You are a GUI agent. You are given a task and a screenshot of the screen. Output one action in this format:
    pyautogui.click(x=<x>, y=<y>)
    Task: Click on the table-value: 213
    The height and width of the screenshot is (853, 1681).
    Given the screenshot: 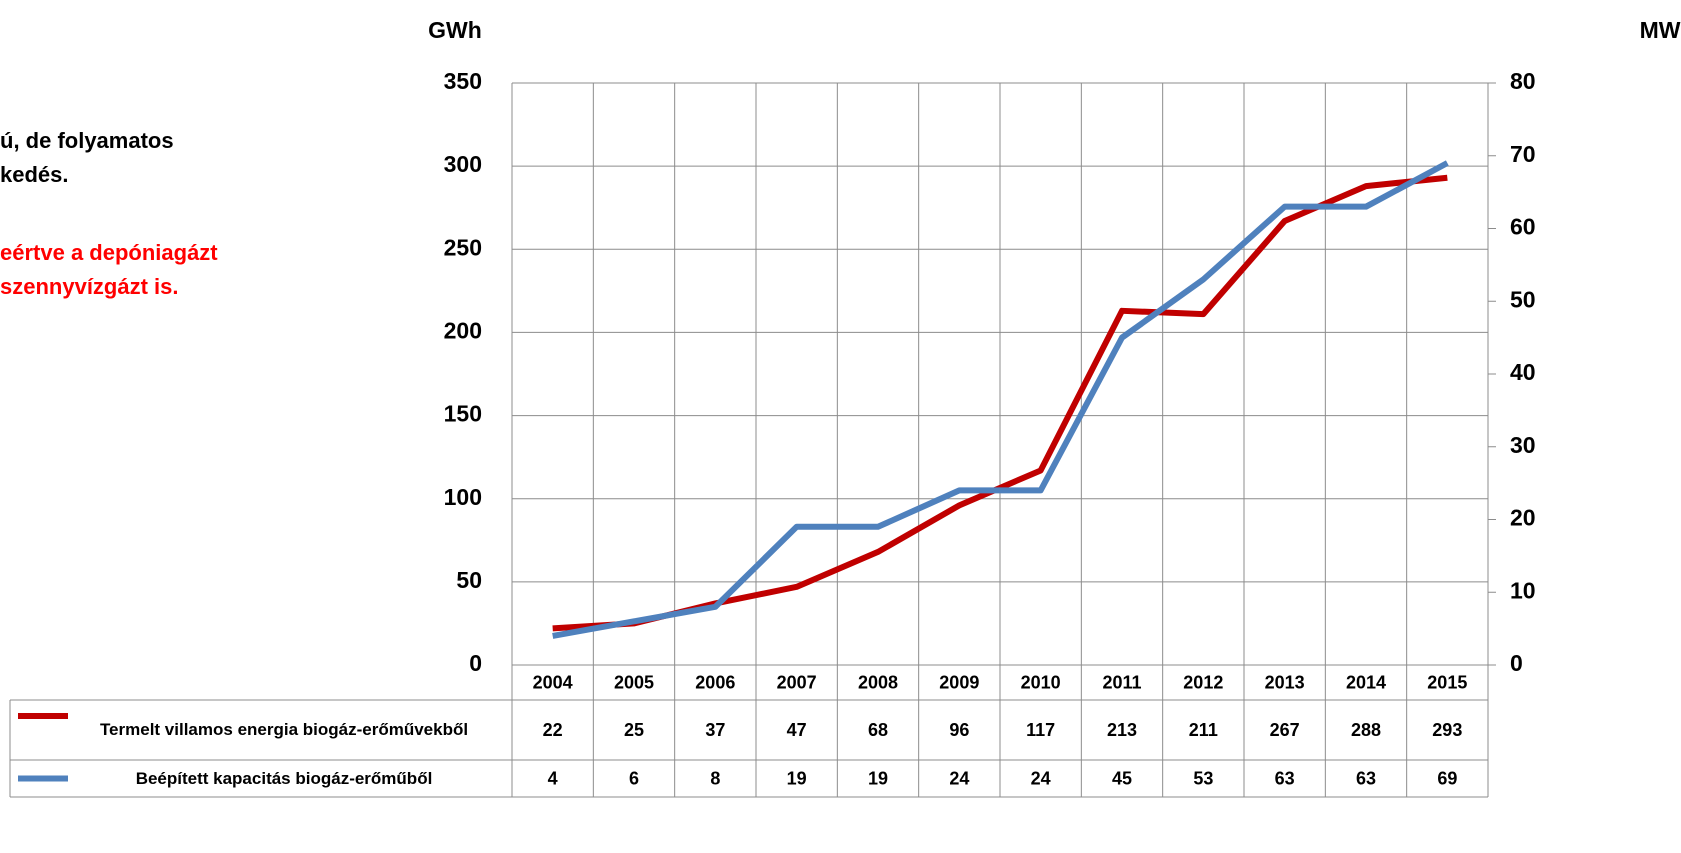 What is the action you would take?
    pyautogui.click(x=1122, y=730)
    